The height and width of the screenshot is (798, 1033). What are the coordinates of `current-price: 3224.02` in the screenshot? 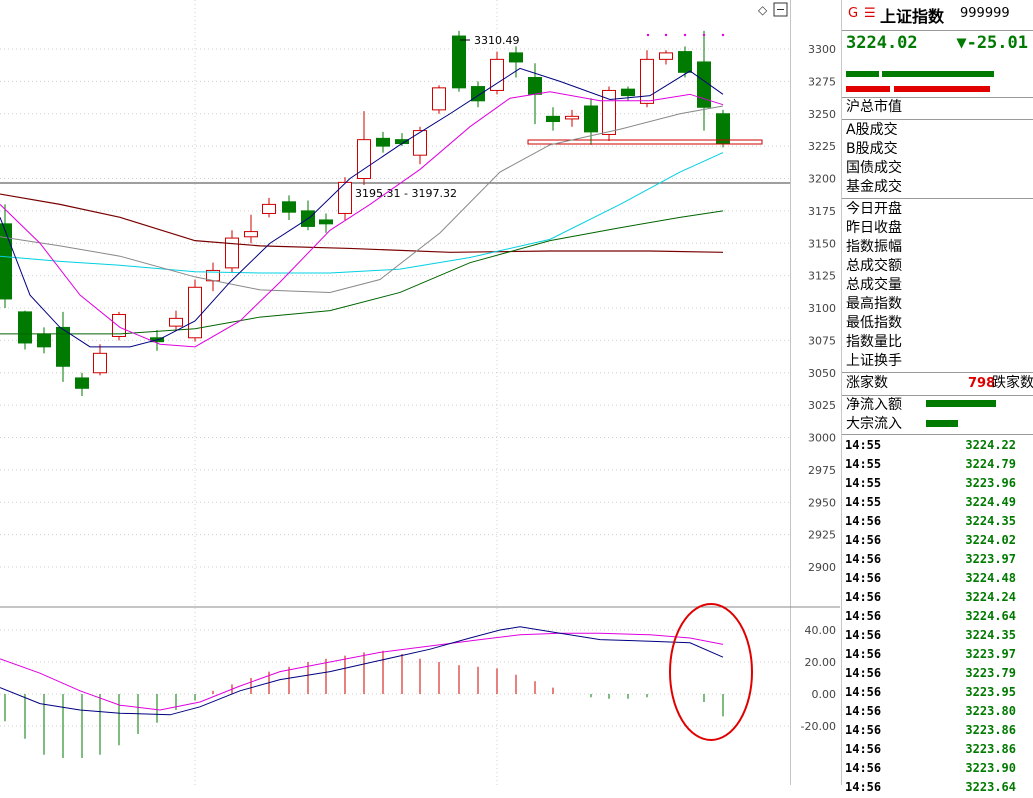 It's located at (882, 43).